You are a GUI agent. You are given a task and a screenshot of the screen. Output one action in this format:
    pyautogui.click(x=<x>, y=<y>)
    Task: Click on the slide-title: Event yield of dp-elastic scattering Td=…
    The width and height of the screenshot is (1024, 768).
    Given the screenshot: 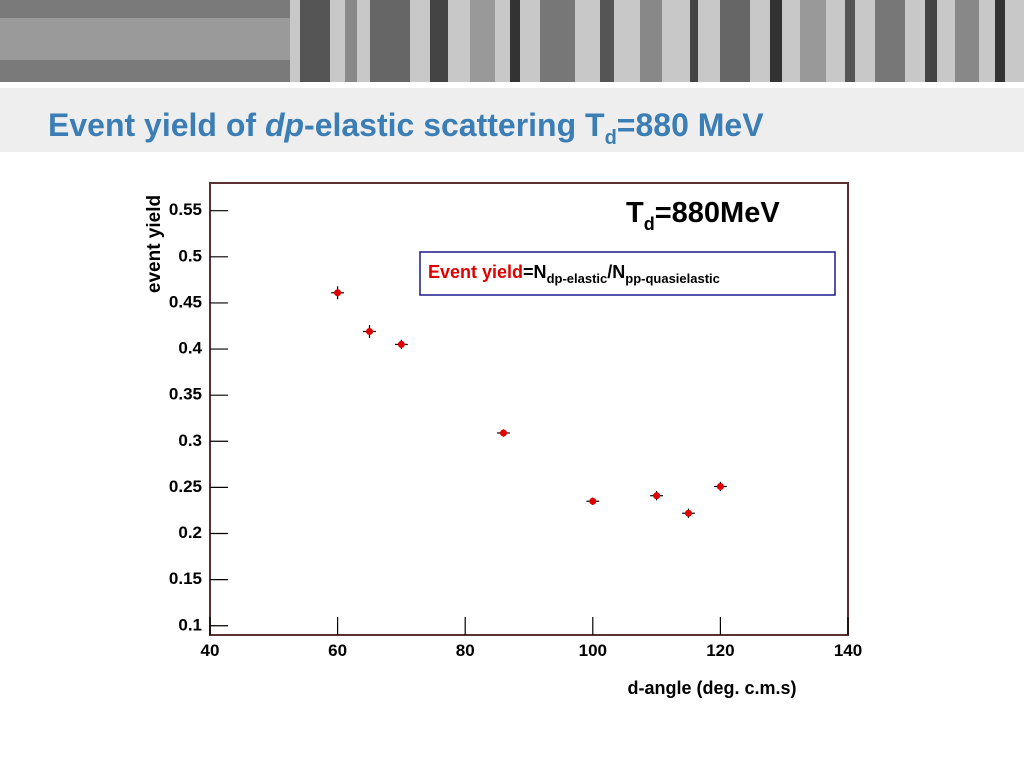 What is the action you would take?
    pyautogui.click(x=406, y=128)
    